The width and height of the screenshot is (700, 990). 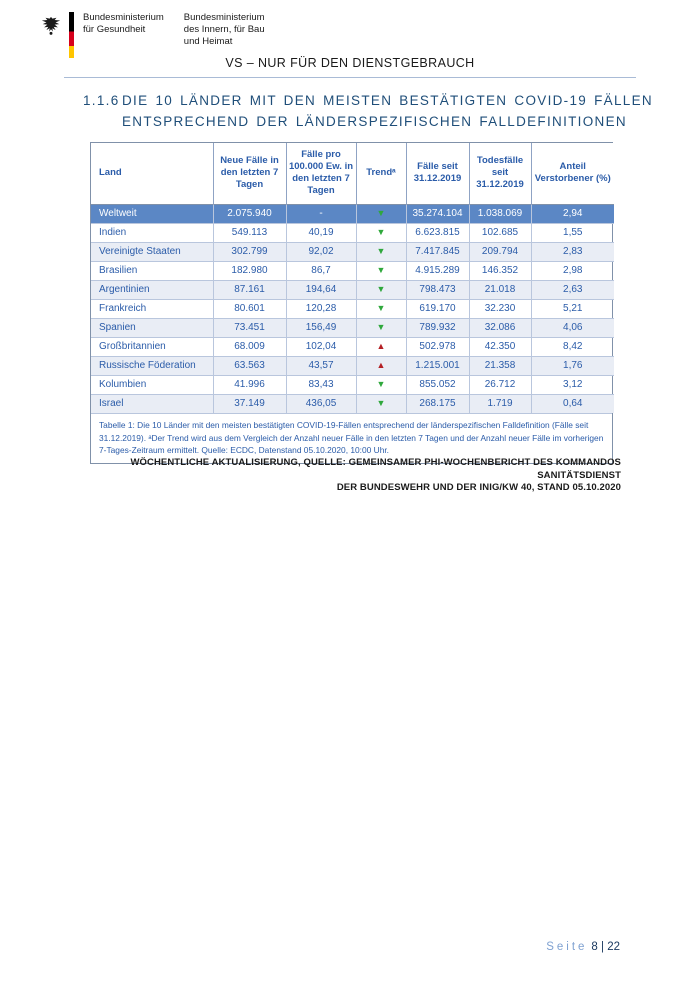 I want to click on cfr-cell: 8,42, so click(x=572, y=346).